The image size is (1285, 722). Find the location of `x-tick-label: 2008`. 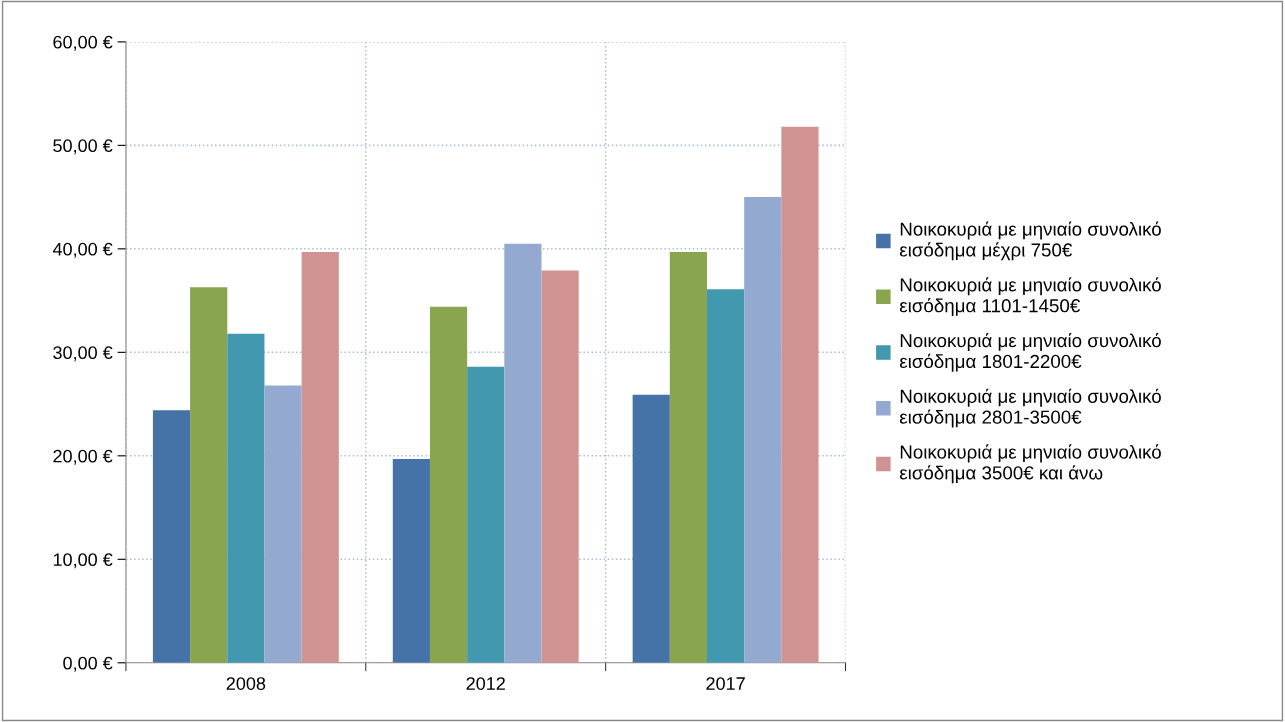

x-tick-label: 2008 is located at coordinates (246, 683).